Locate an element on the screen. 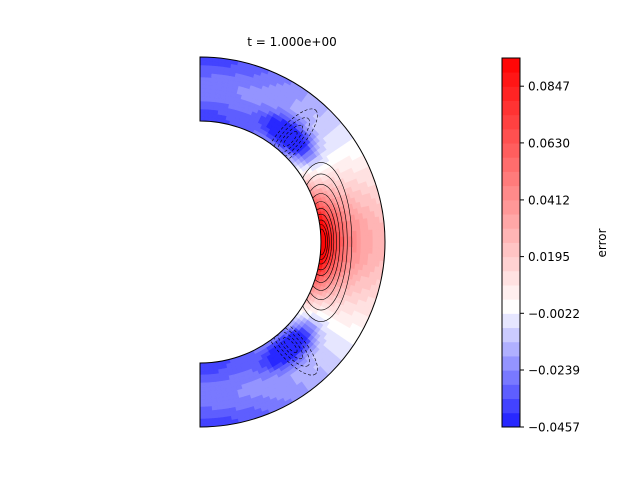  colorbar-swatches is located at coordinates (511, 243).